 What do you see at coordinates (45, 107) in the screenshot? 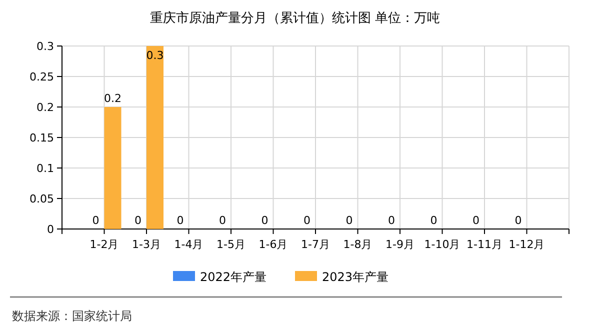
I see `y-tick-label: 0.2` at bounding box center [45, 107].